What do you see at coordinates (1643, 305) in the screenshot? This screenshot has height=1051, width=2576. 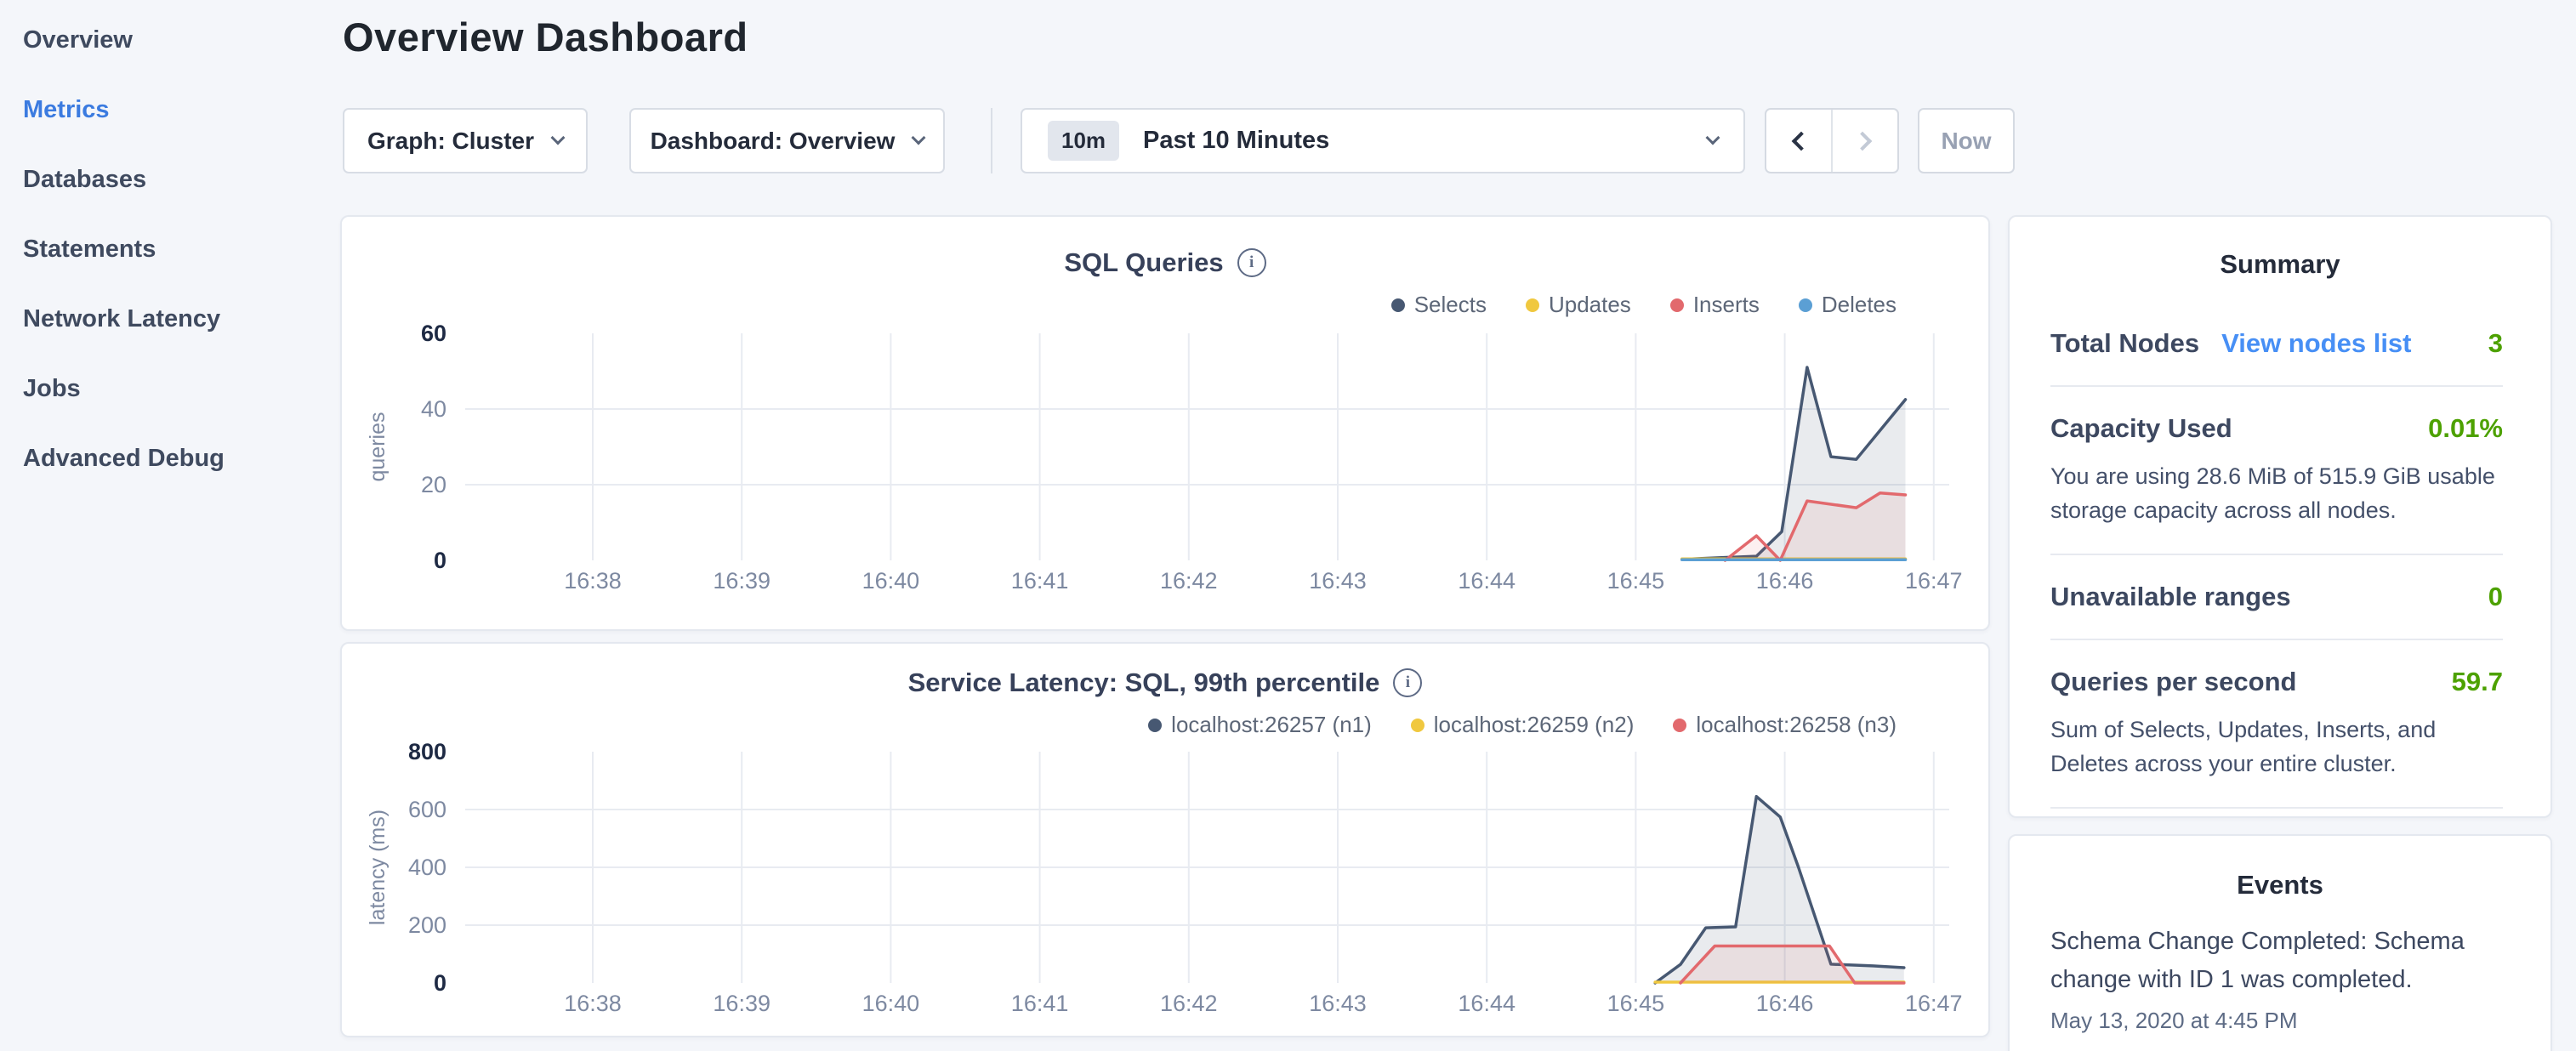 I see `chart-legend: Selects Updates Inserts Deletes` at bounding box center [1643, 305].